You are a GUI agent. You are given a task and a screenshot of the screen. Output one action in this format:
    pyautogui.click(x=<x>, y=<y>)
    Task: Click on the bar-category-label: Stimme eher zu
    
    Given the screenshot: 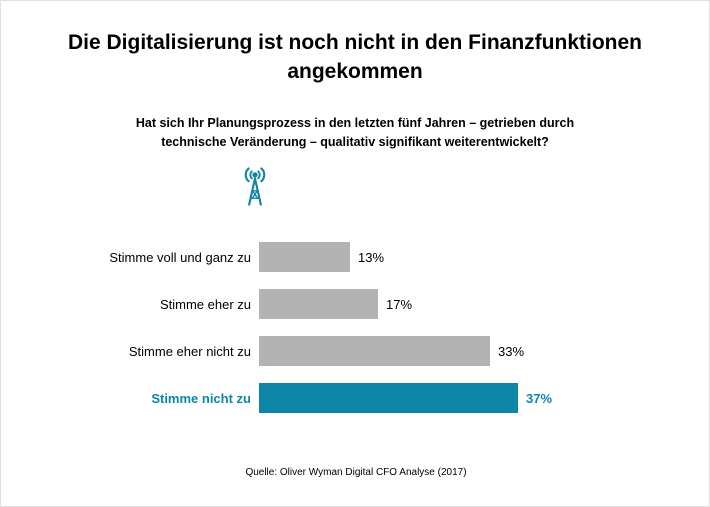 What is the action you would take?
    pyautogui.click(x=205, y=304)
    